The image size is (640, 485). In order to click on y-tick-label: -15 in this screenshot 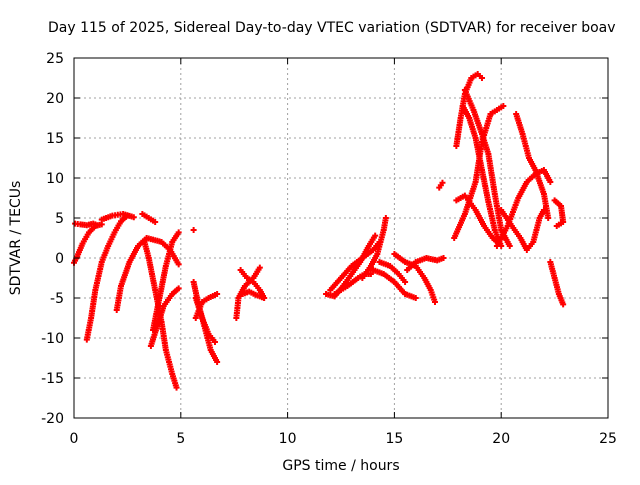, I will do `click(52, 379)`.